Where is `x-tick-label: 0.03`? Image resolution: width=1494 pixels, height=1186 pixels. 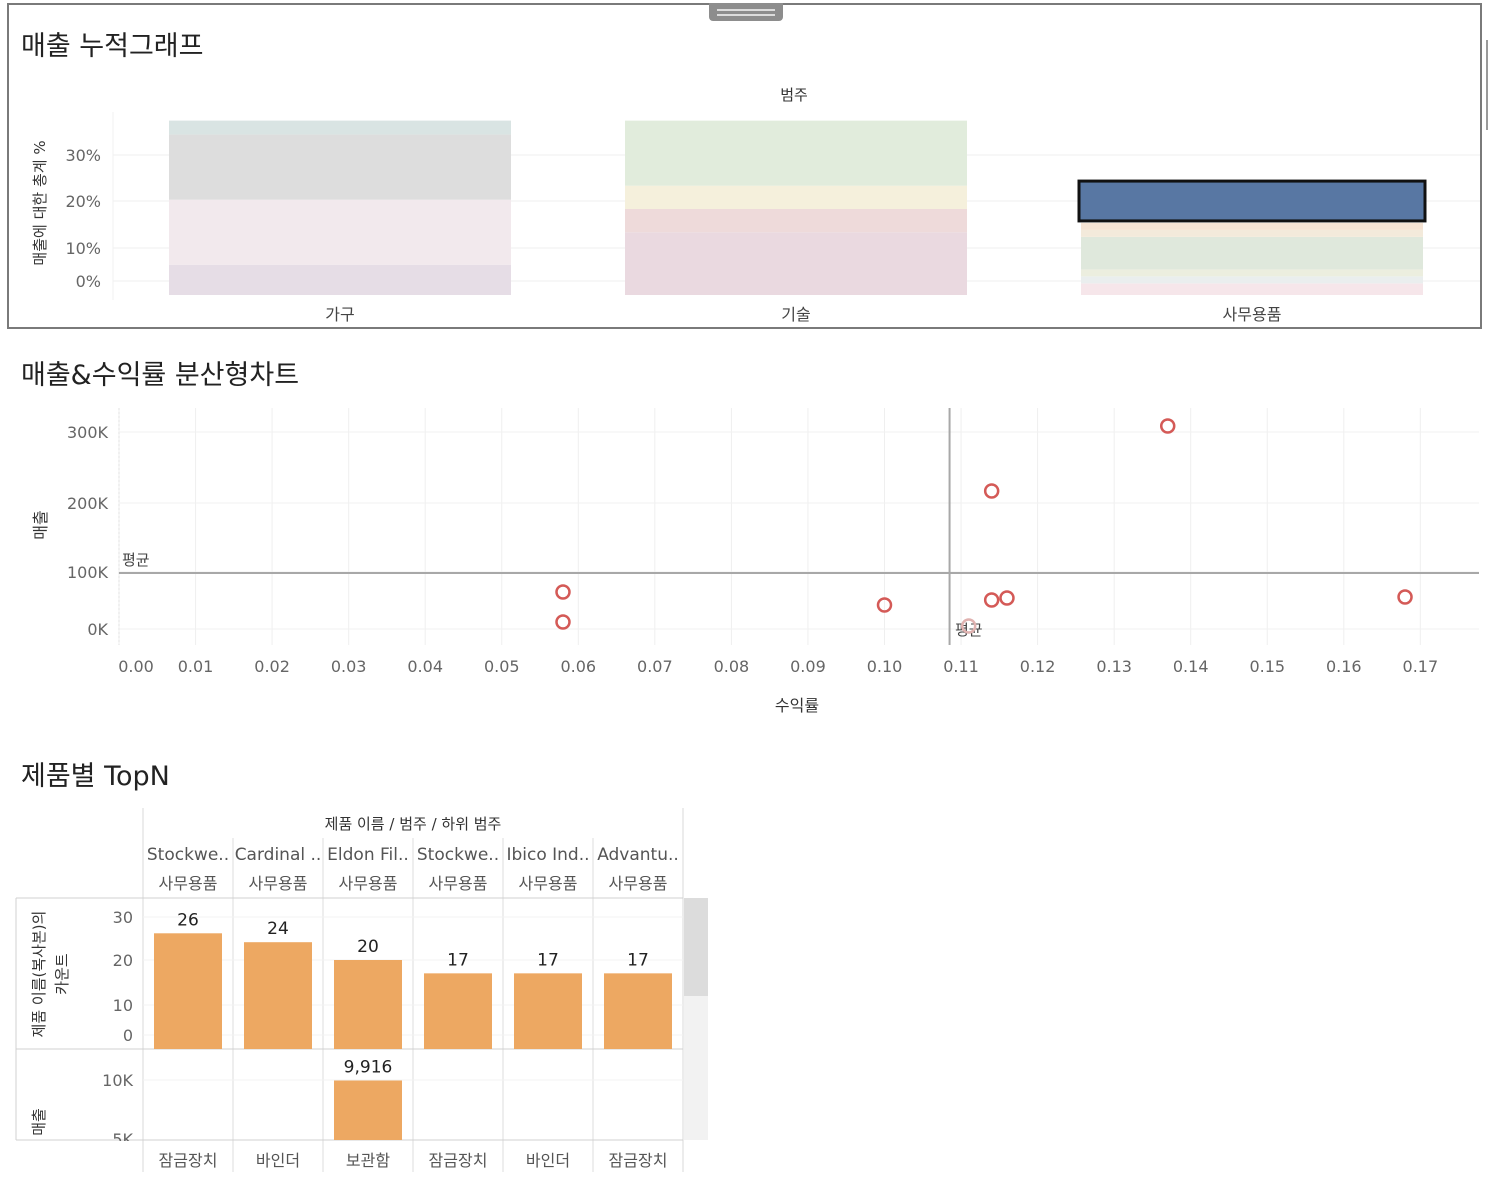
x-tick-label: 0.03 is located at coordinates (349, 666).